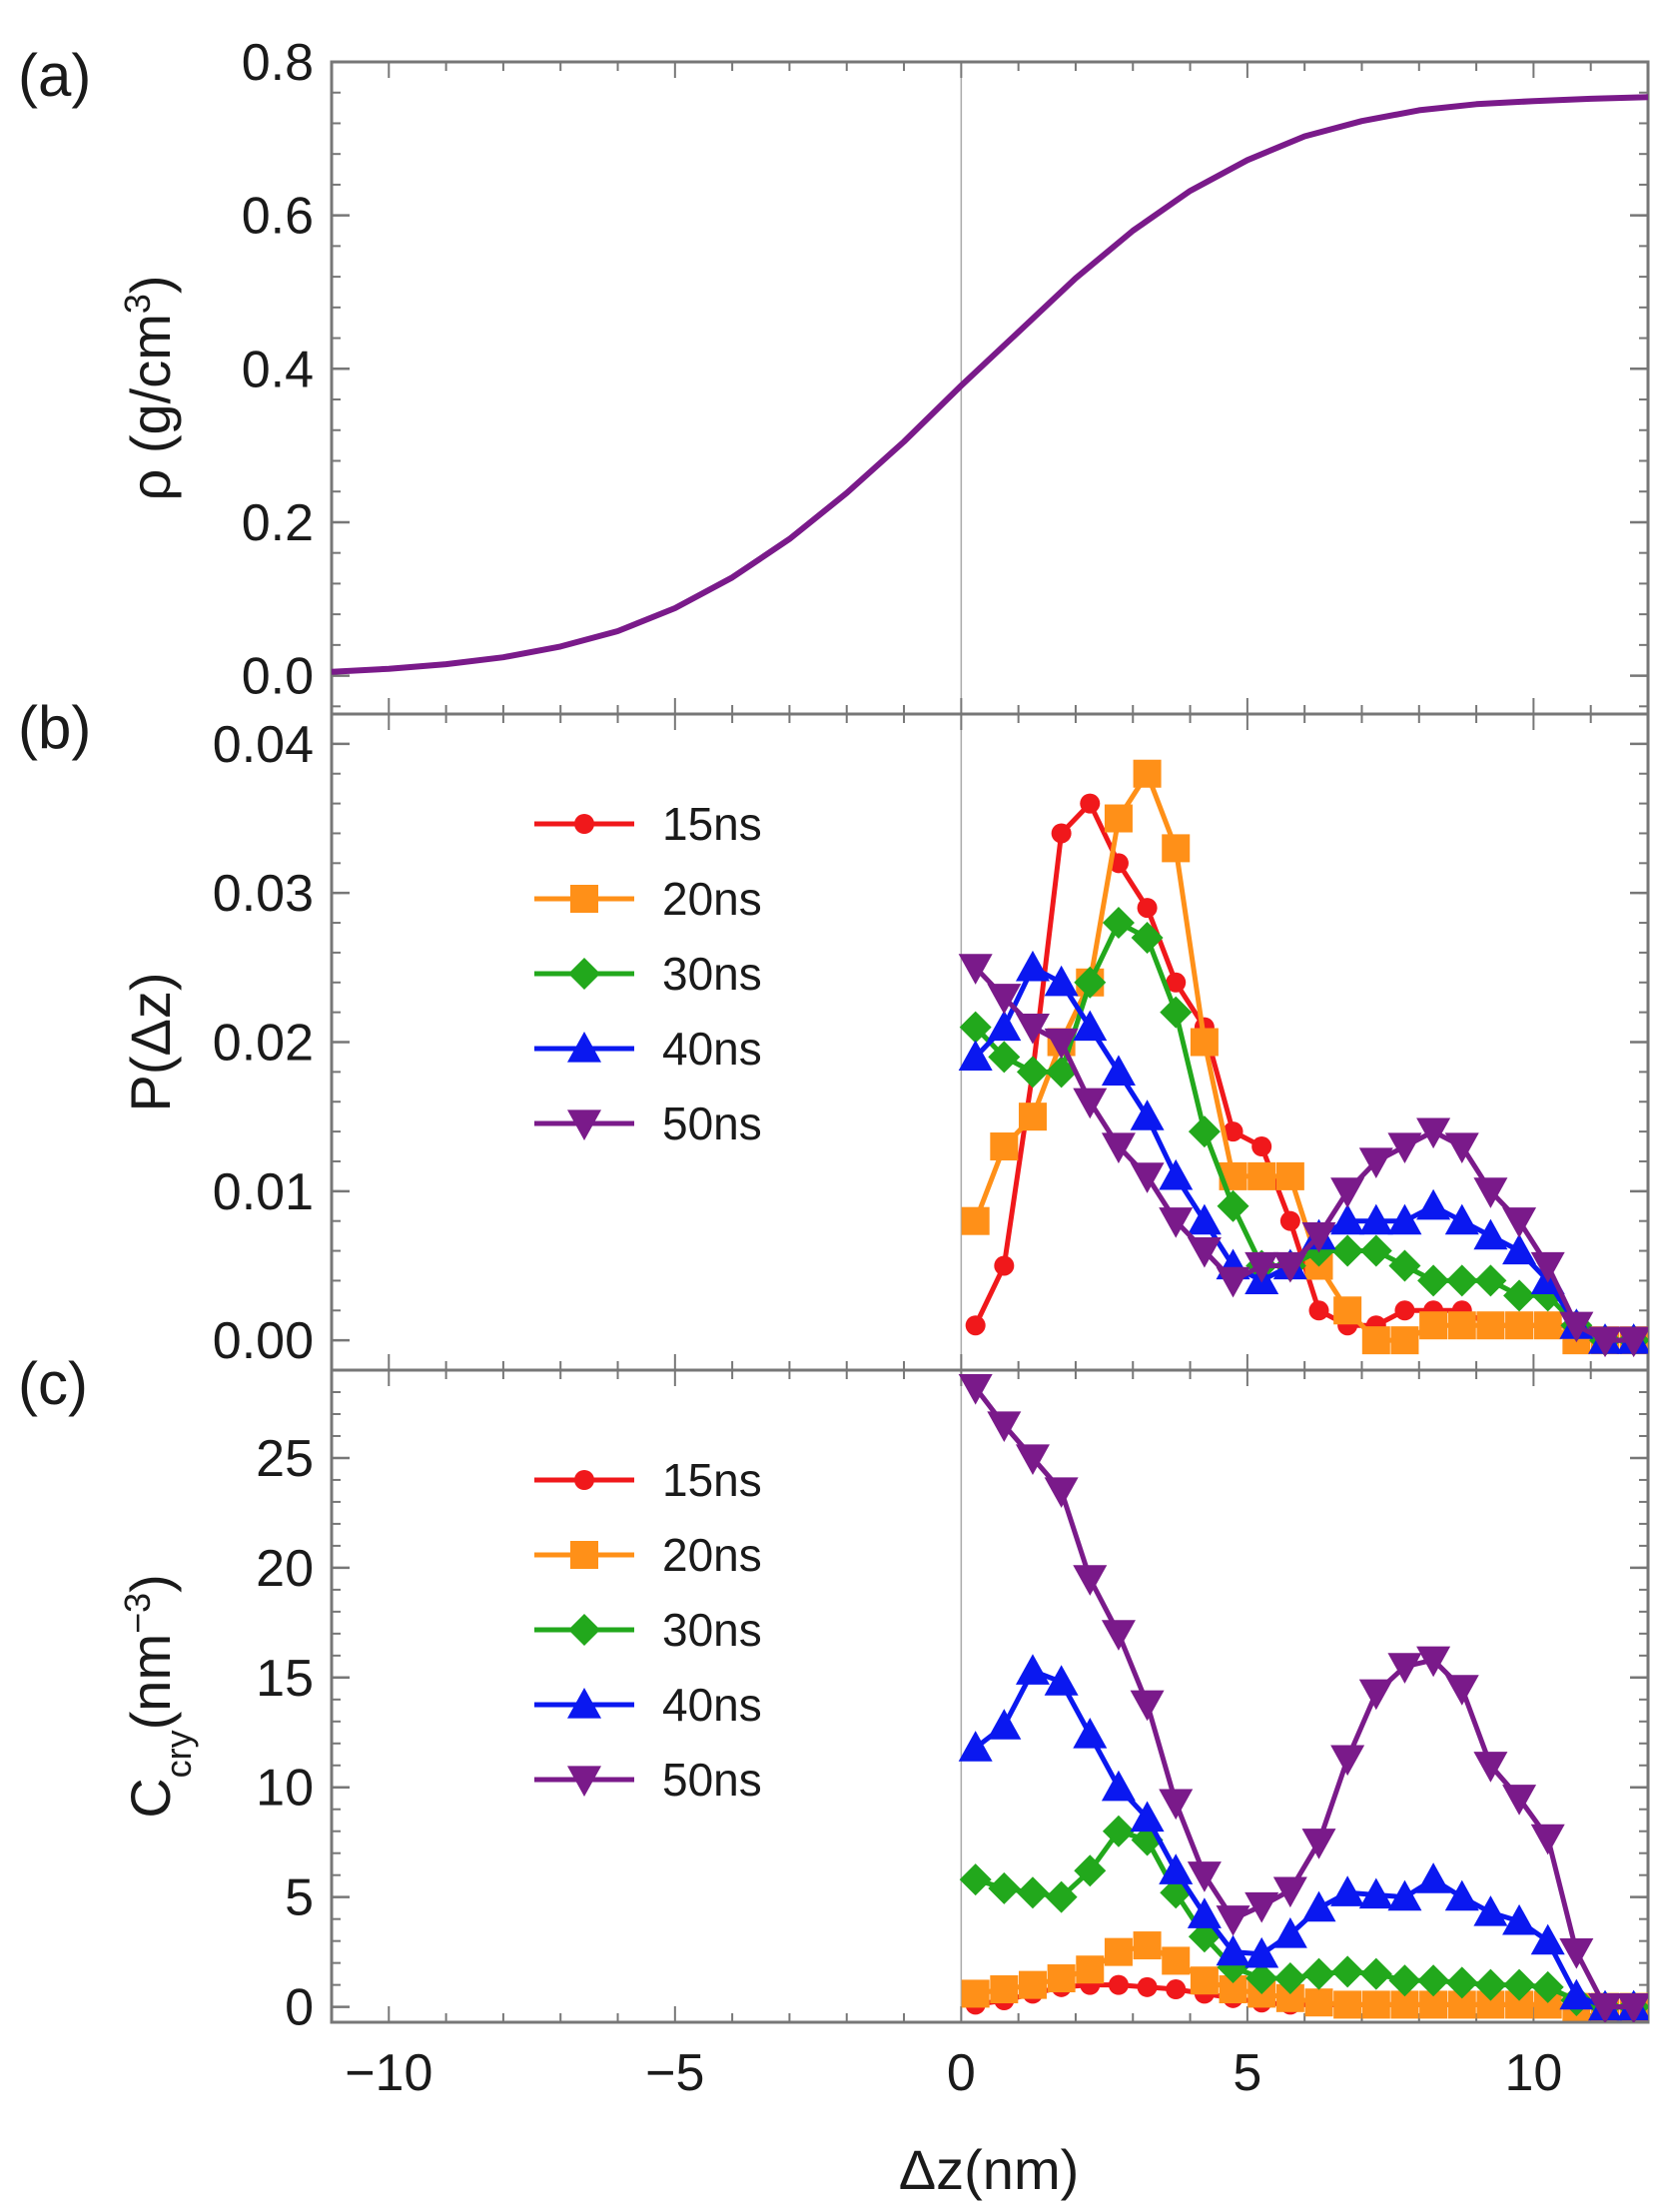  What do you see at coordinates (54, 75) in the screenshot?
I see `panel-label: (a)` at bounding box center [54, 75].